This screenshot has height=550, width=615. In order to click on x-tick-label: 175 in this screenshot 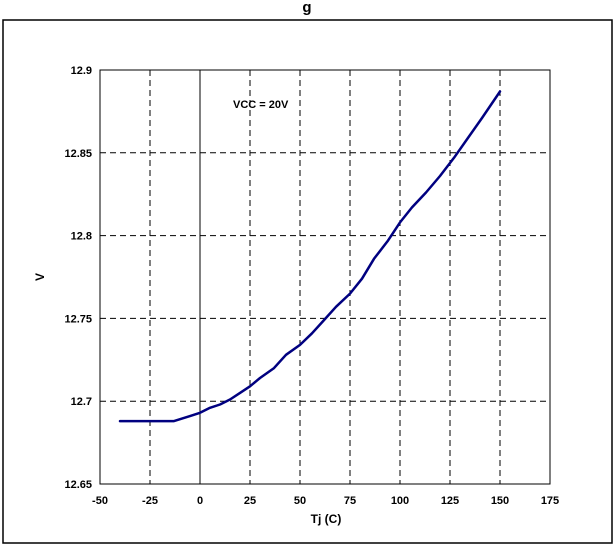, I will do `click(550, 501)`.